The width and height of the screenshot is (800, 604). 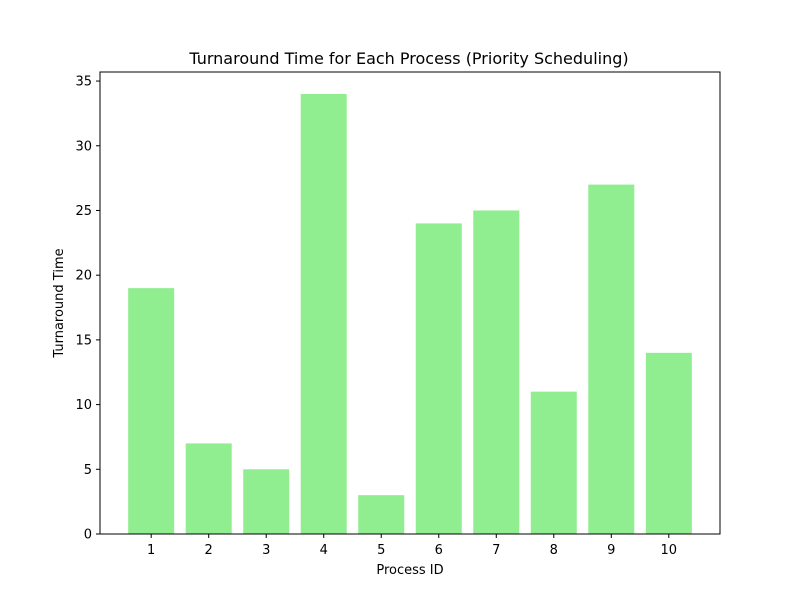 What do you see at coordinates (209, 550) in the screenshot?
I see `x-tick-label: 2` at bounding box center [209, 550].